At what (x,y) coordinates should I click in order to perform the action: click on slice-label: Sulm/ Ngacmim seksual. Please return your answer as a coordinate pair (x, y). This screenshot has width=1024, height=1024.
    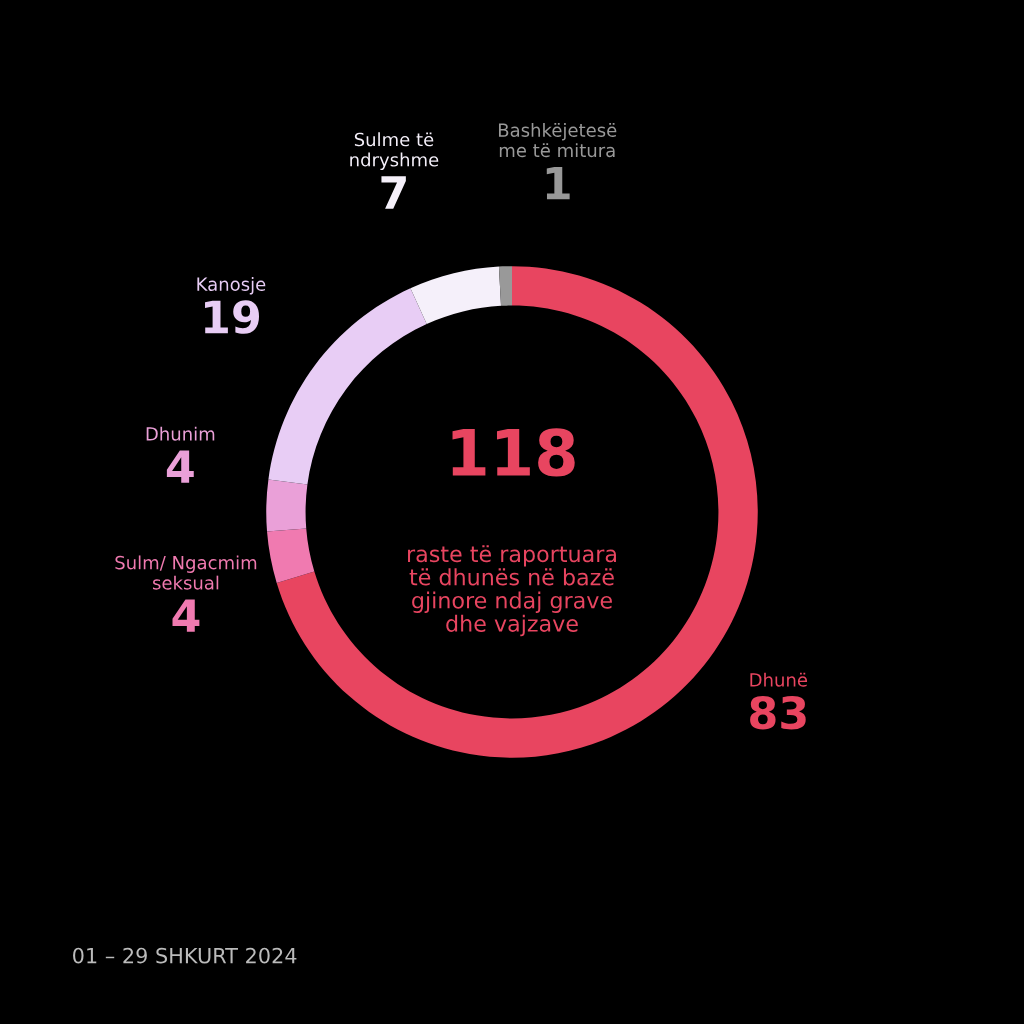
    Looking at the image, I should click on (186, 572).